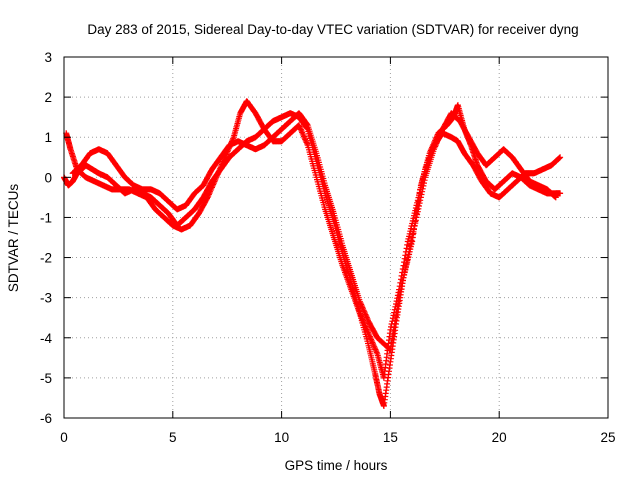 The width and height of the screenshot is (640, 480). What do you see at coordinates (46, 298) in the screenshot?
I see `y-tick-label: -3` at bounding box center [46, 298].